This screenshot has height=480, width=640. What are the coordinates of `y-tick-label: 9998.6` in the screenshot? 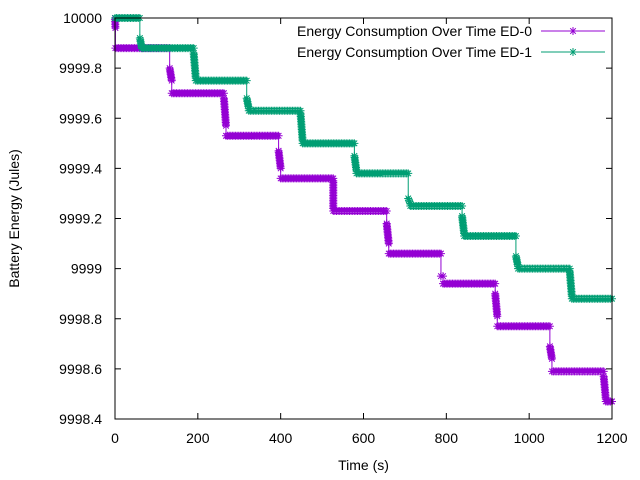 It's located at (80, 369).